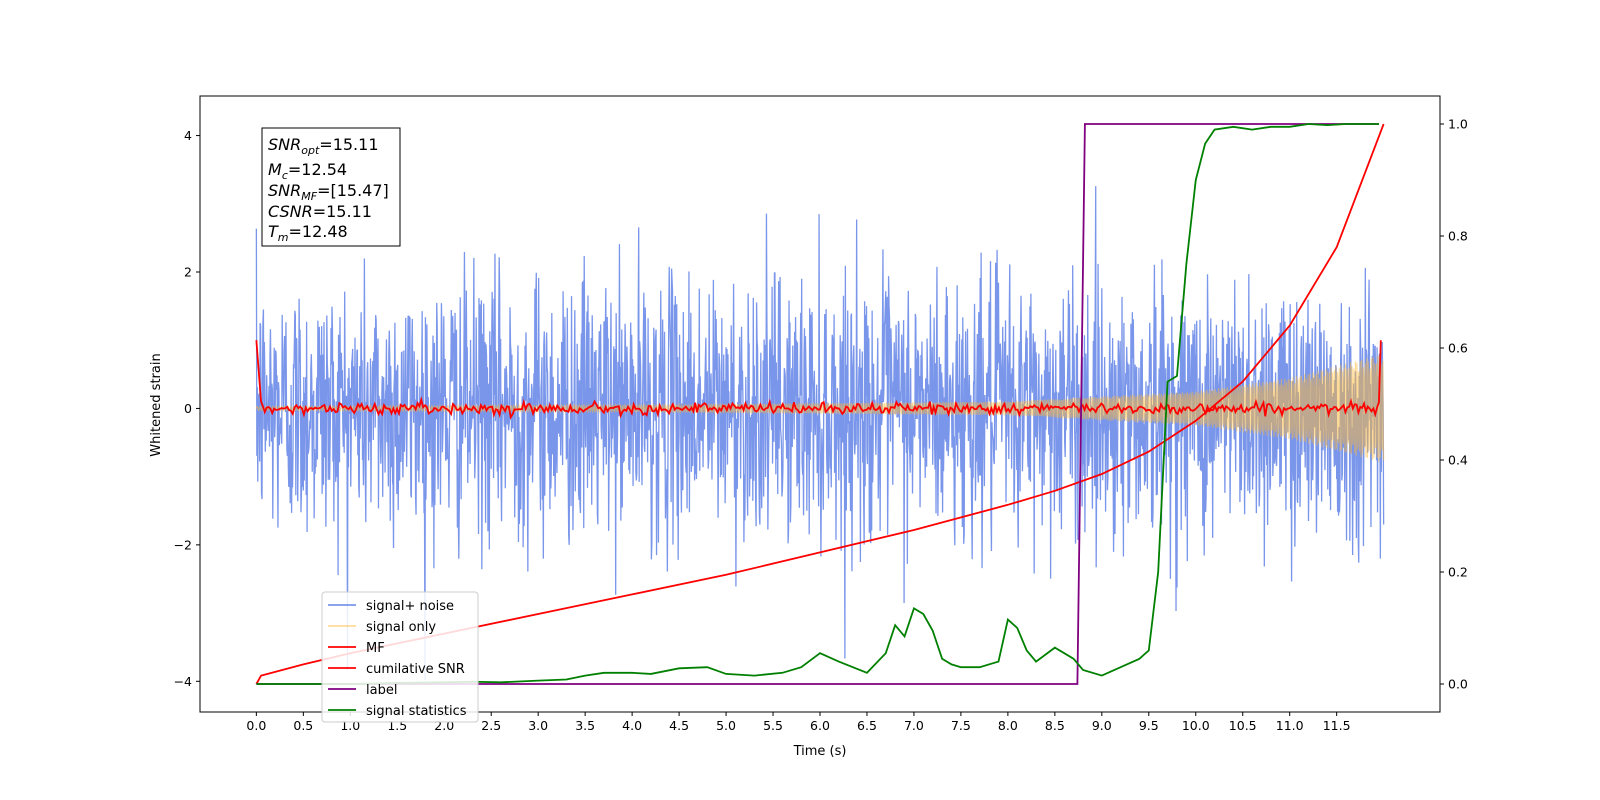  Describe the element at coordinates (401, 627) in the screenshot. I see `legend-entry: signal only` at that location.